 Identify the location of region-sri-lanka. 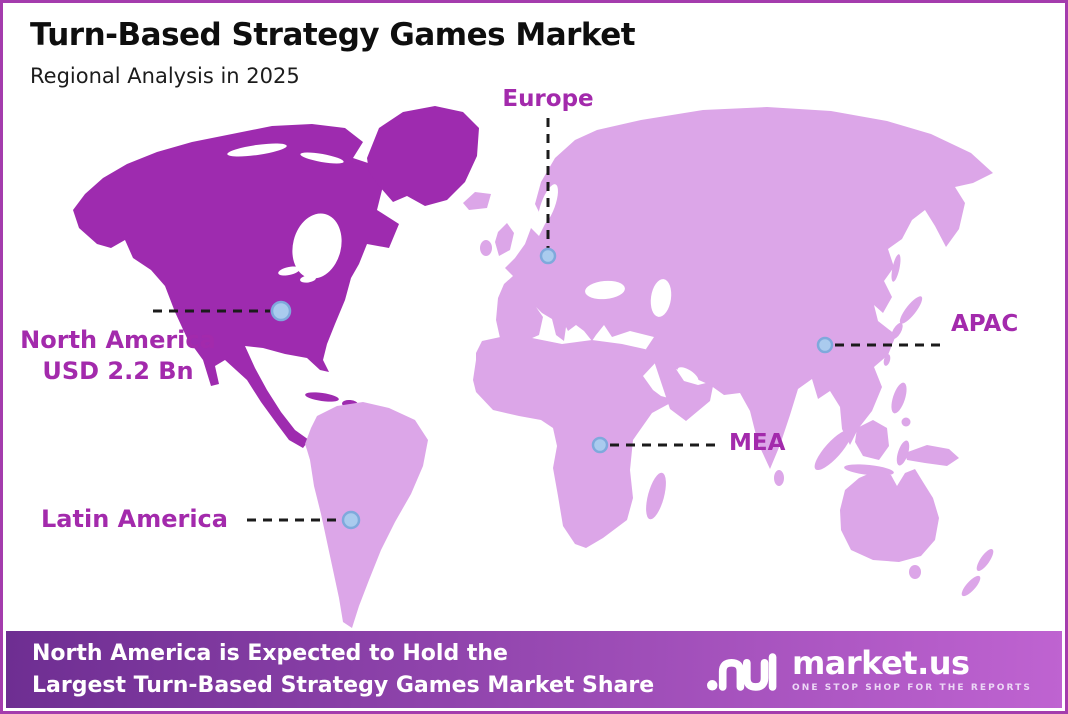
(779, 478).